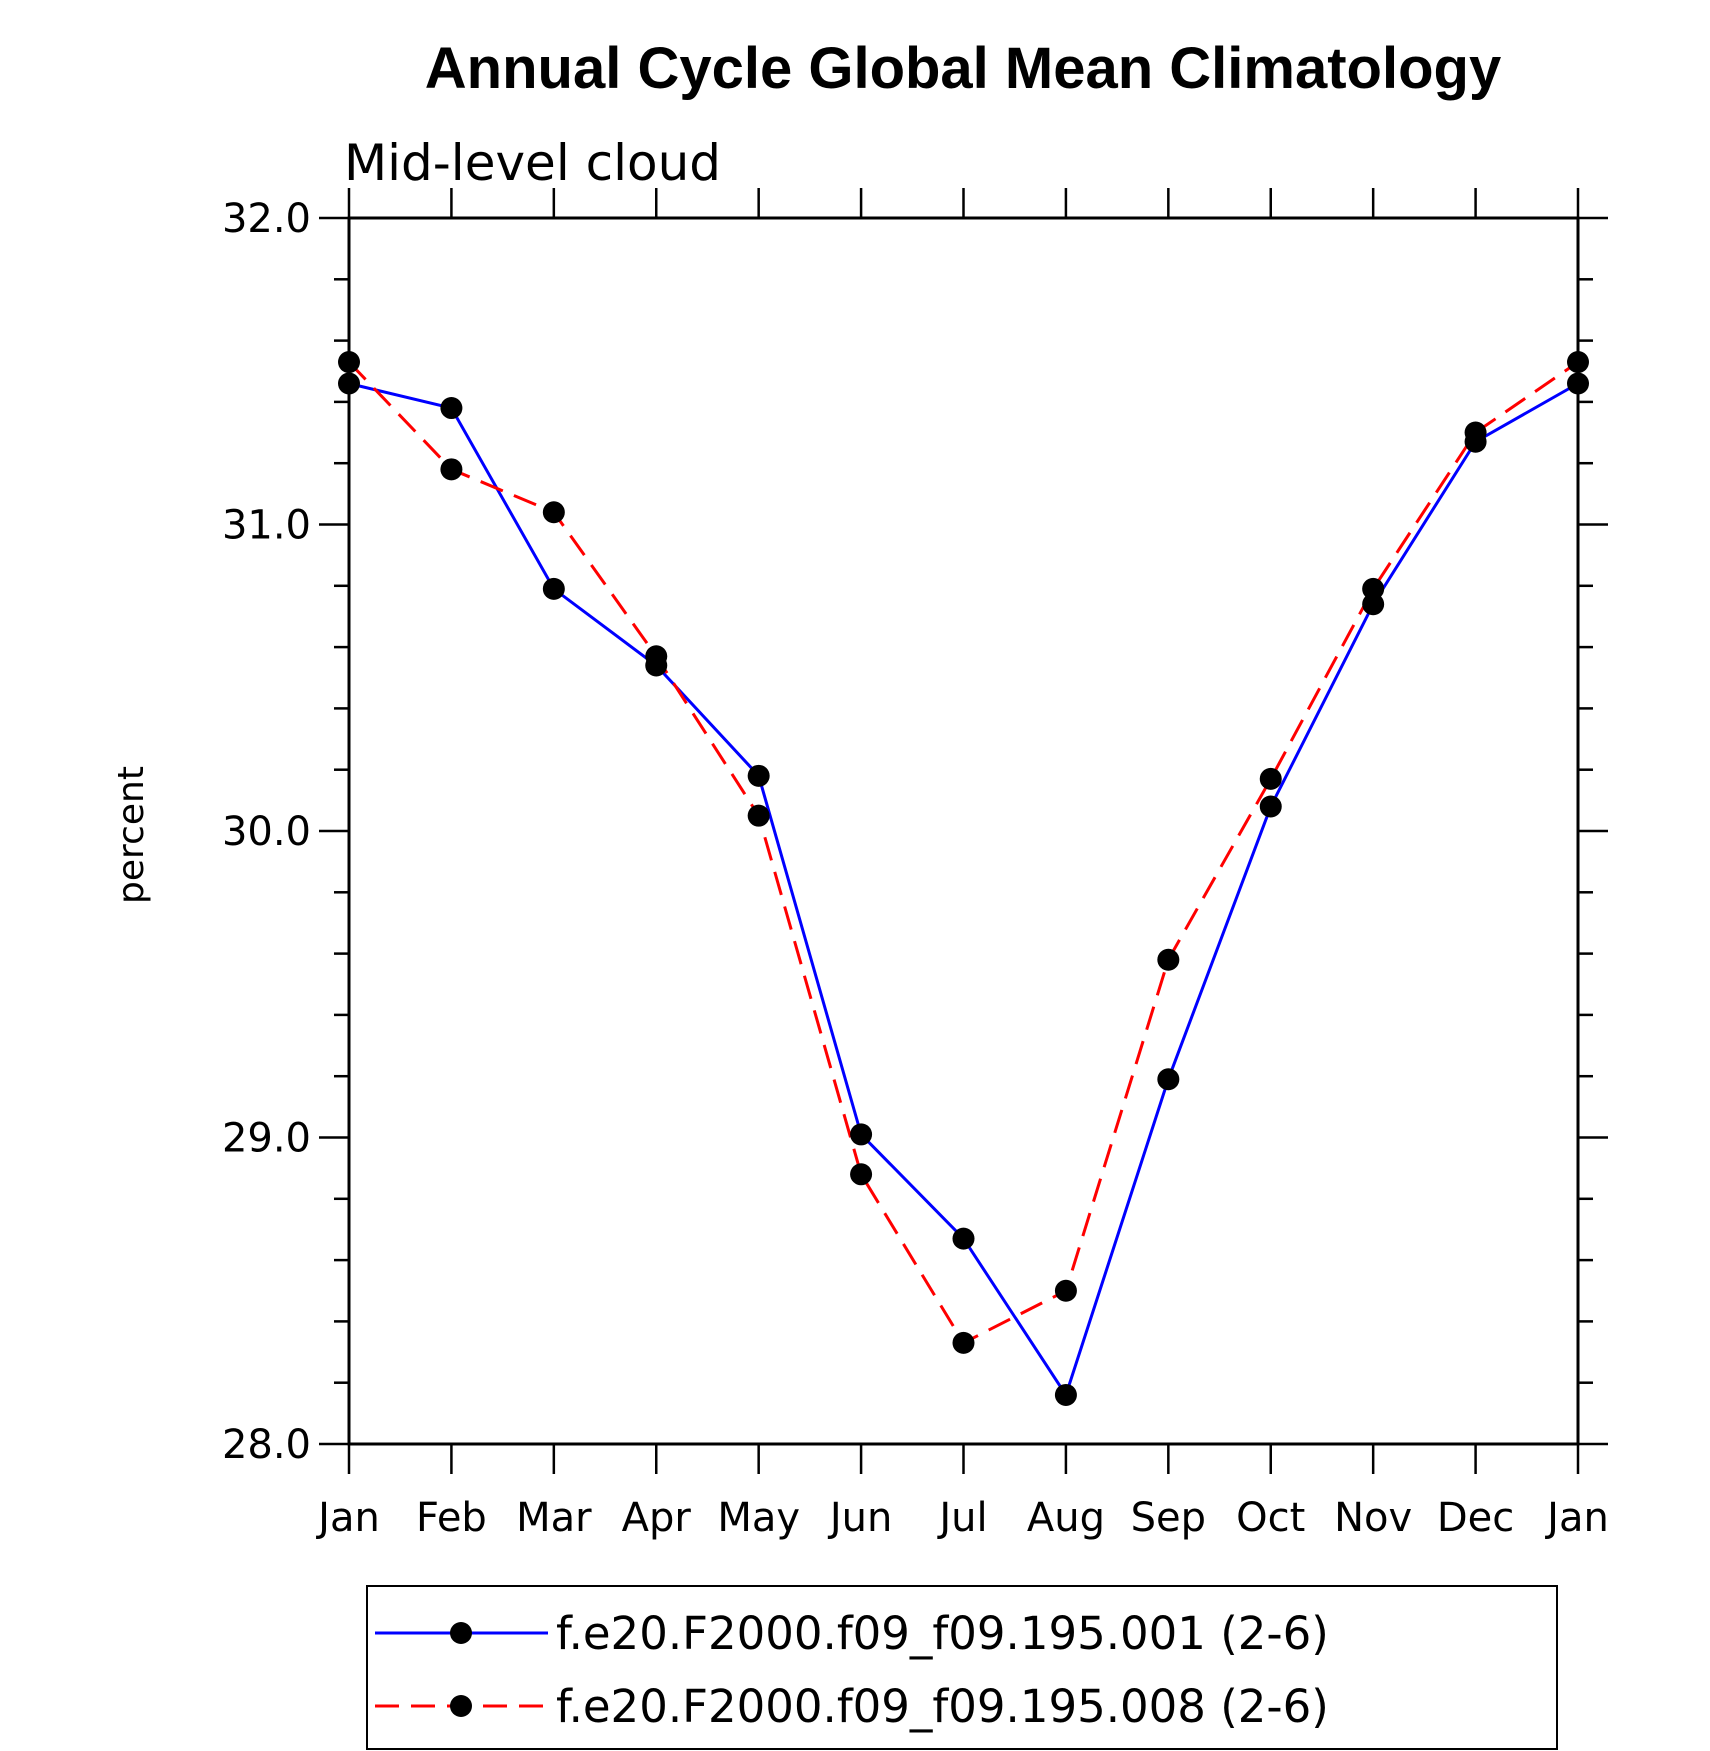 This screenshot has width=1710, height=1751. Describe the element at coordinates (942, 1633) in the screenshot. I see `legend-label-series-1: f.e20.F2000.f09_f09.195.001 (2-6)` at that location.